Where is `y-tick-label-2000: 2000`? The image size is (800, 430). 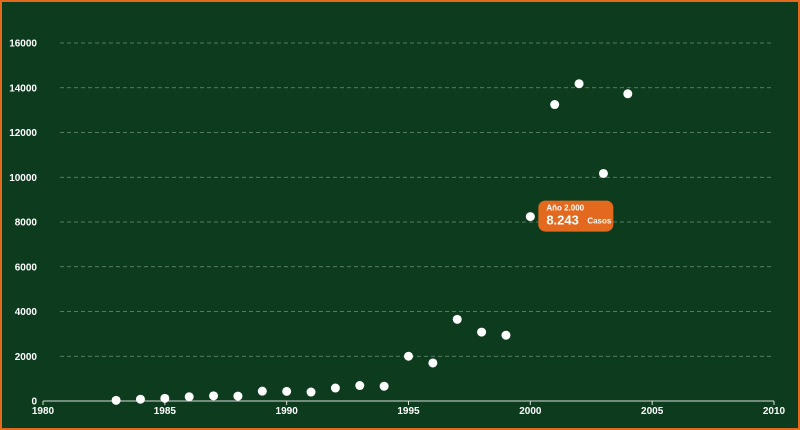 y-tick-label-2000: 2000 is located at coordinates (26, 357).